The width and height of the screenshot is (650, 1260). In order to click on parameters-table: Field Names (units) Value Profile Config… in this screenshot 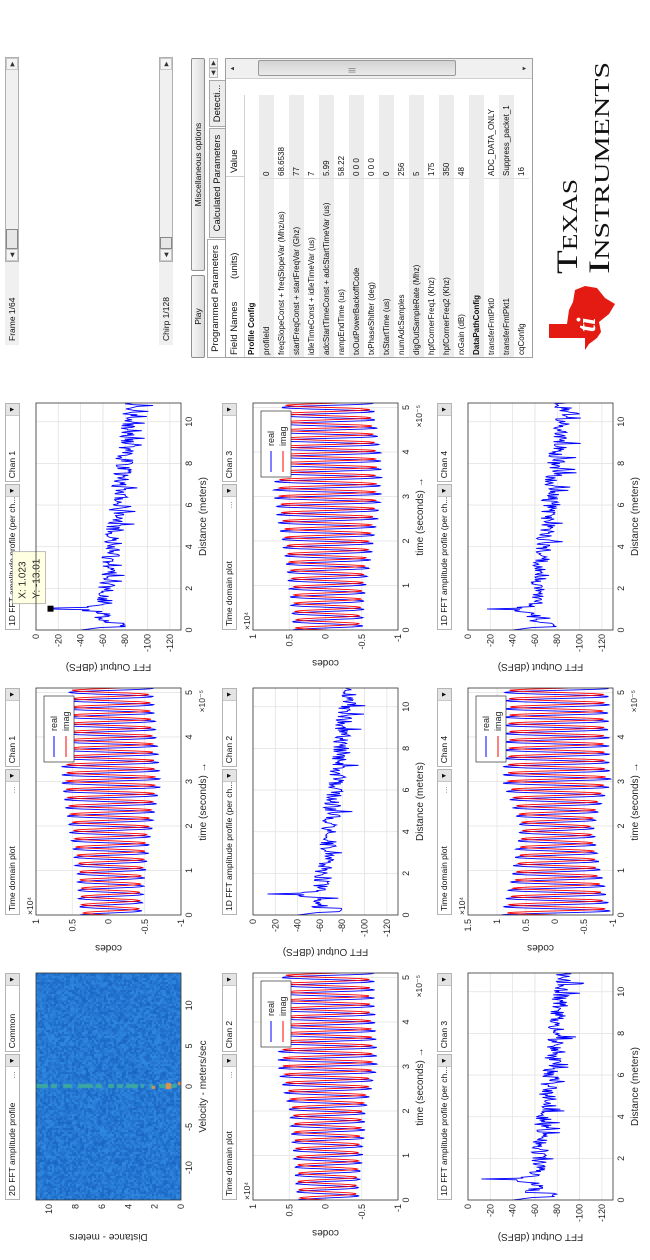, I will do `click(379, 208)`.